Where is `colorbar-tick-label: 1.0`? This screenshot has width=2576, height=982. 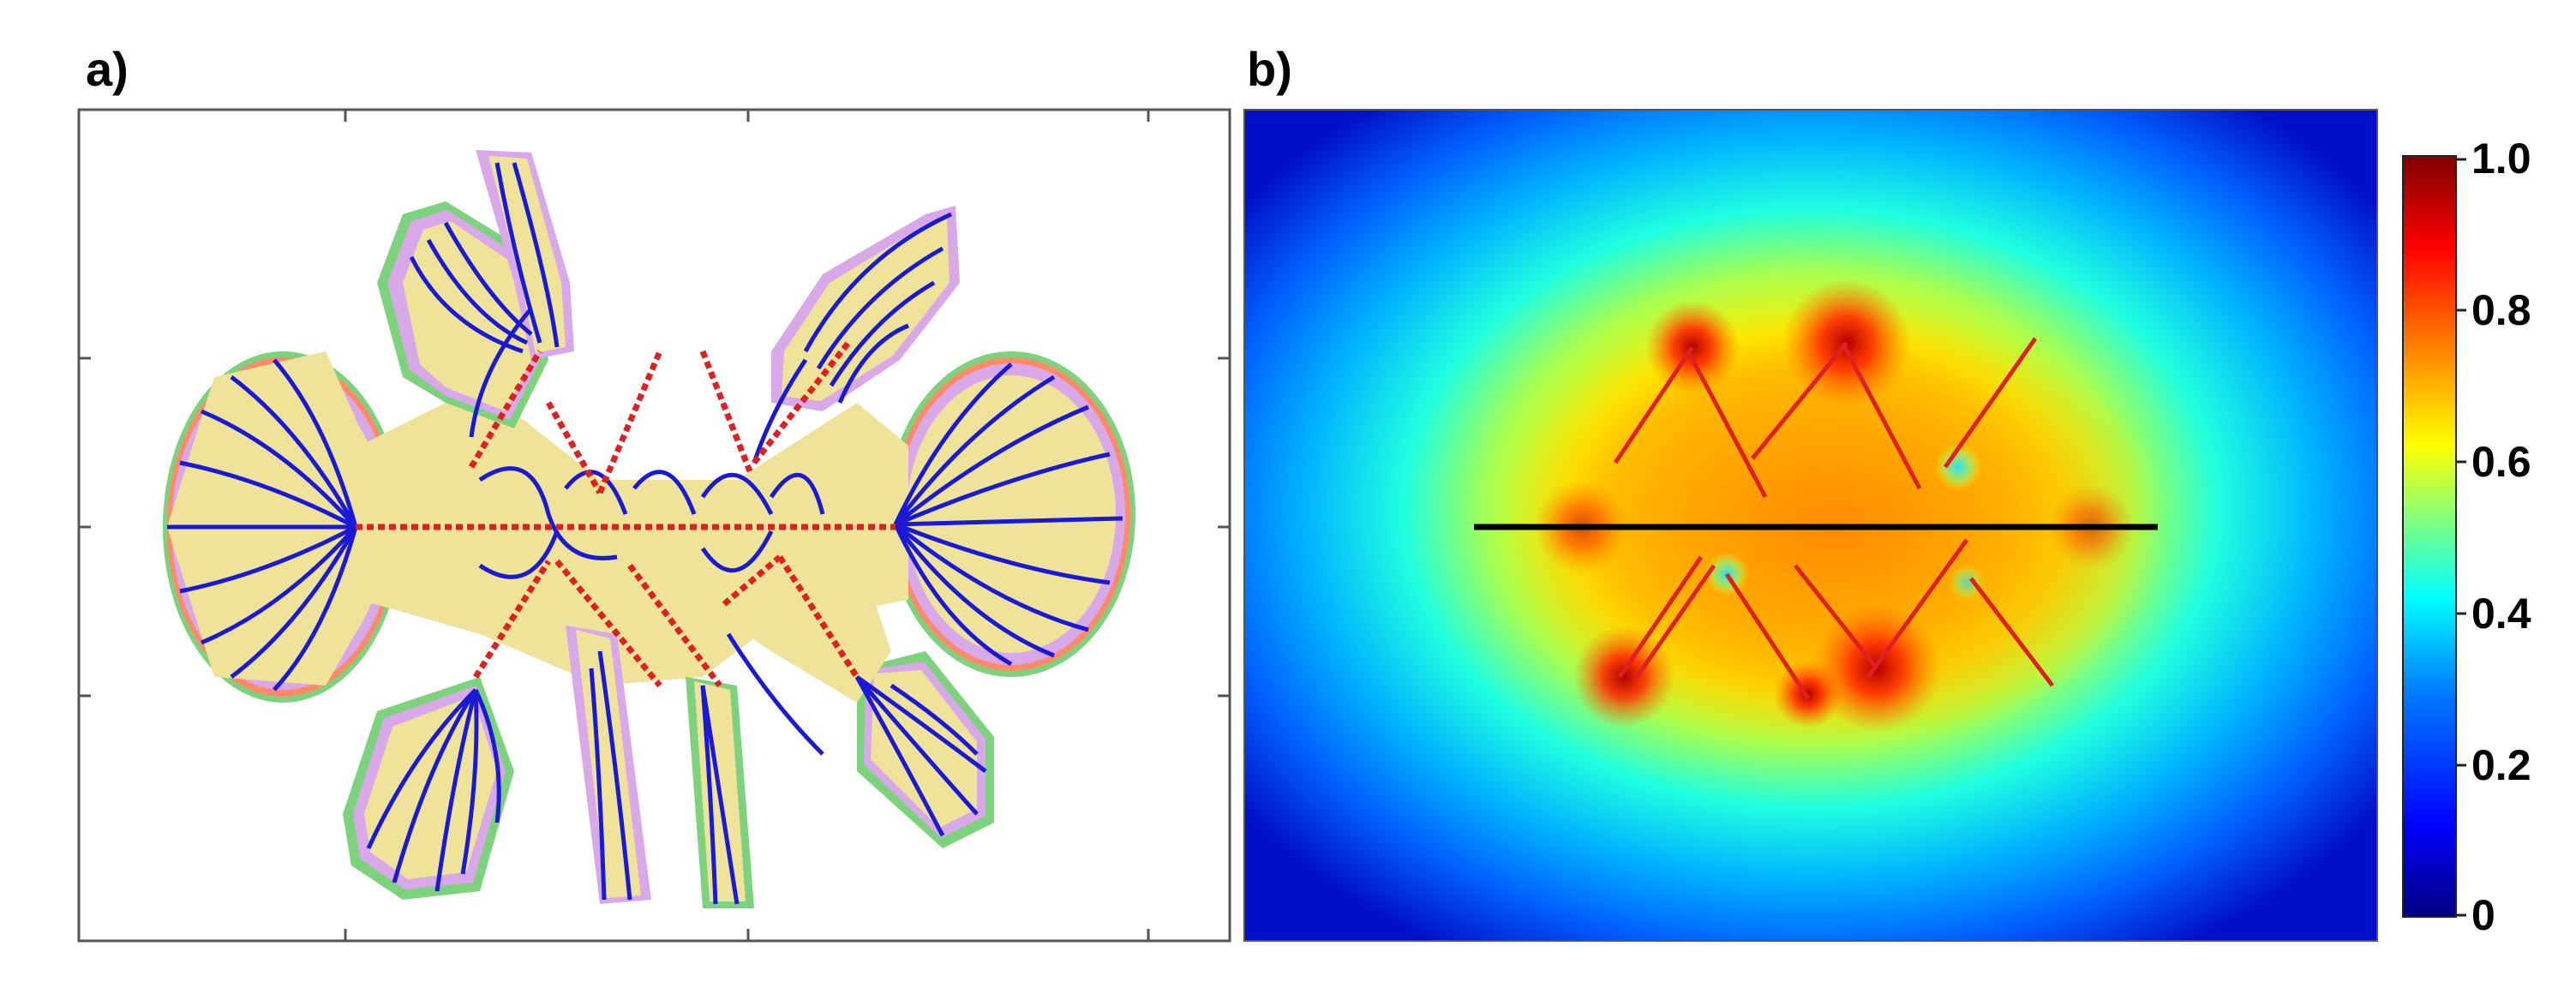 colorbar-tick-label: 1.0 is located at coordinates (2501, 159).